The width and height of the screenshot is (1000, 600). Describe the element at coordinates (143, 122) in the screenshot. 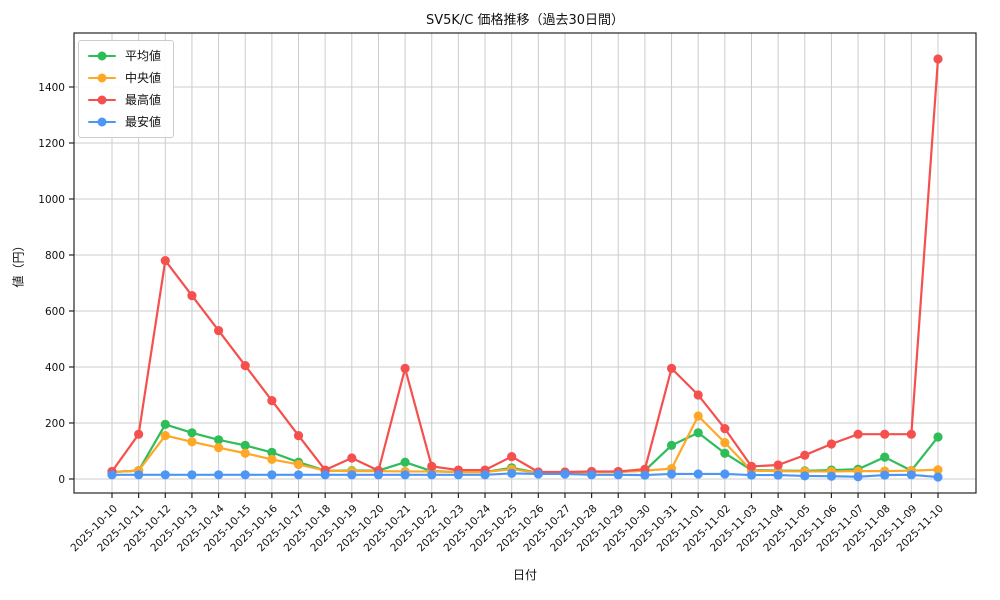

I see `legend-label-min: 最安値` at that location.